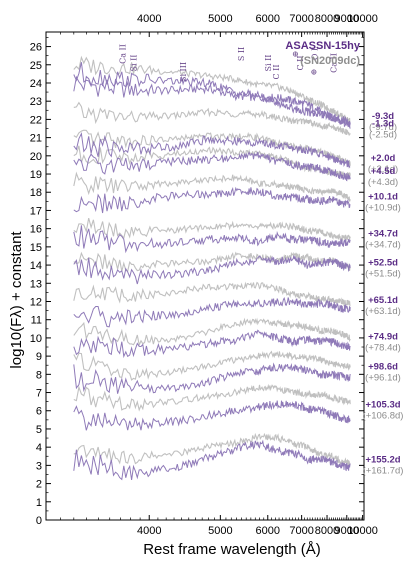  I want to click on x-tick-label-bottom: 10000, so click(362, 531).